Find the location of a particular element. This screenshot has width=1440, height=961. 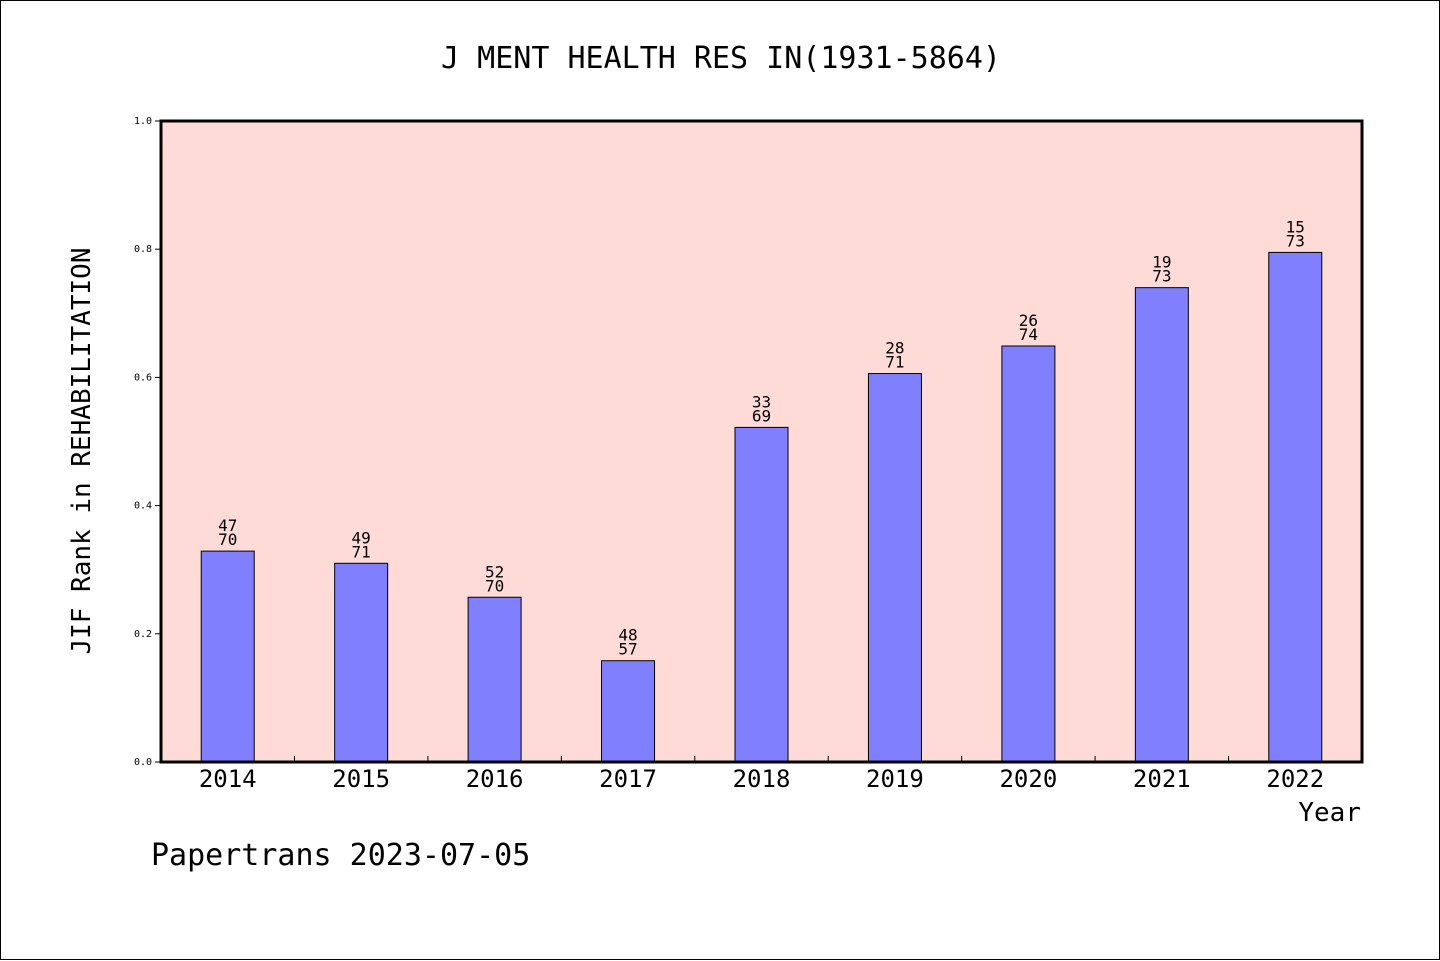

x-tick-label: 2016 is located at coordinates (495, 779).